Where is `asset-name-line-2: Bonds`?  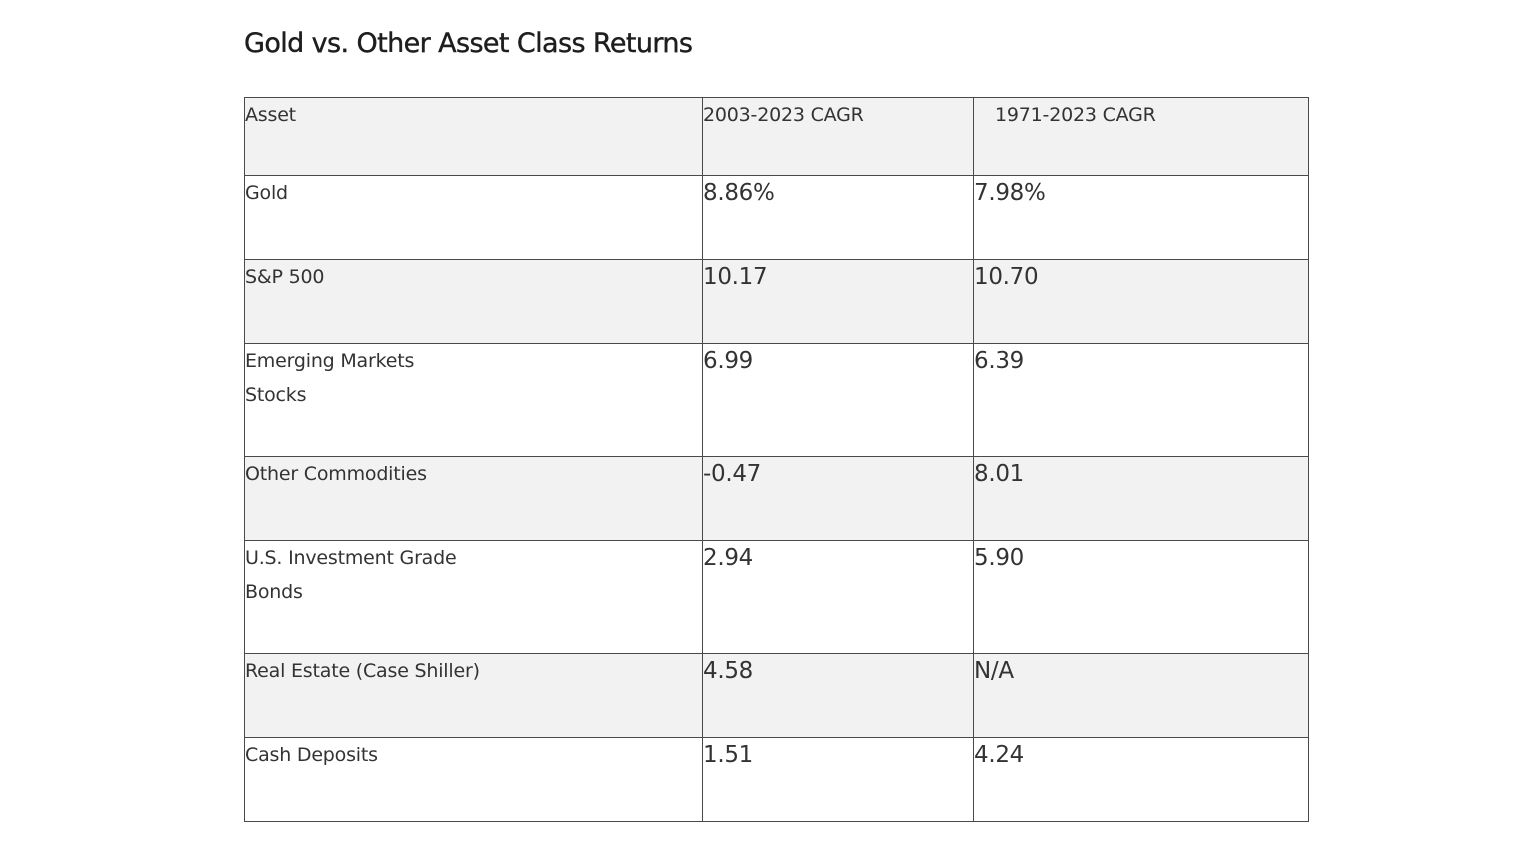
asset-name-line-2: Bonds is located at coordinates (274, 592).